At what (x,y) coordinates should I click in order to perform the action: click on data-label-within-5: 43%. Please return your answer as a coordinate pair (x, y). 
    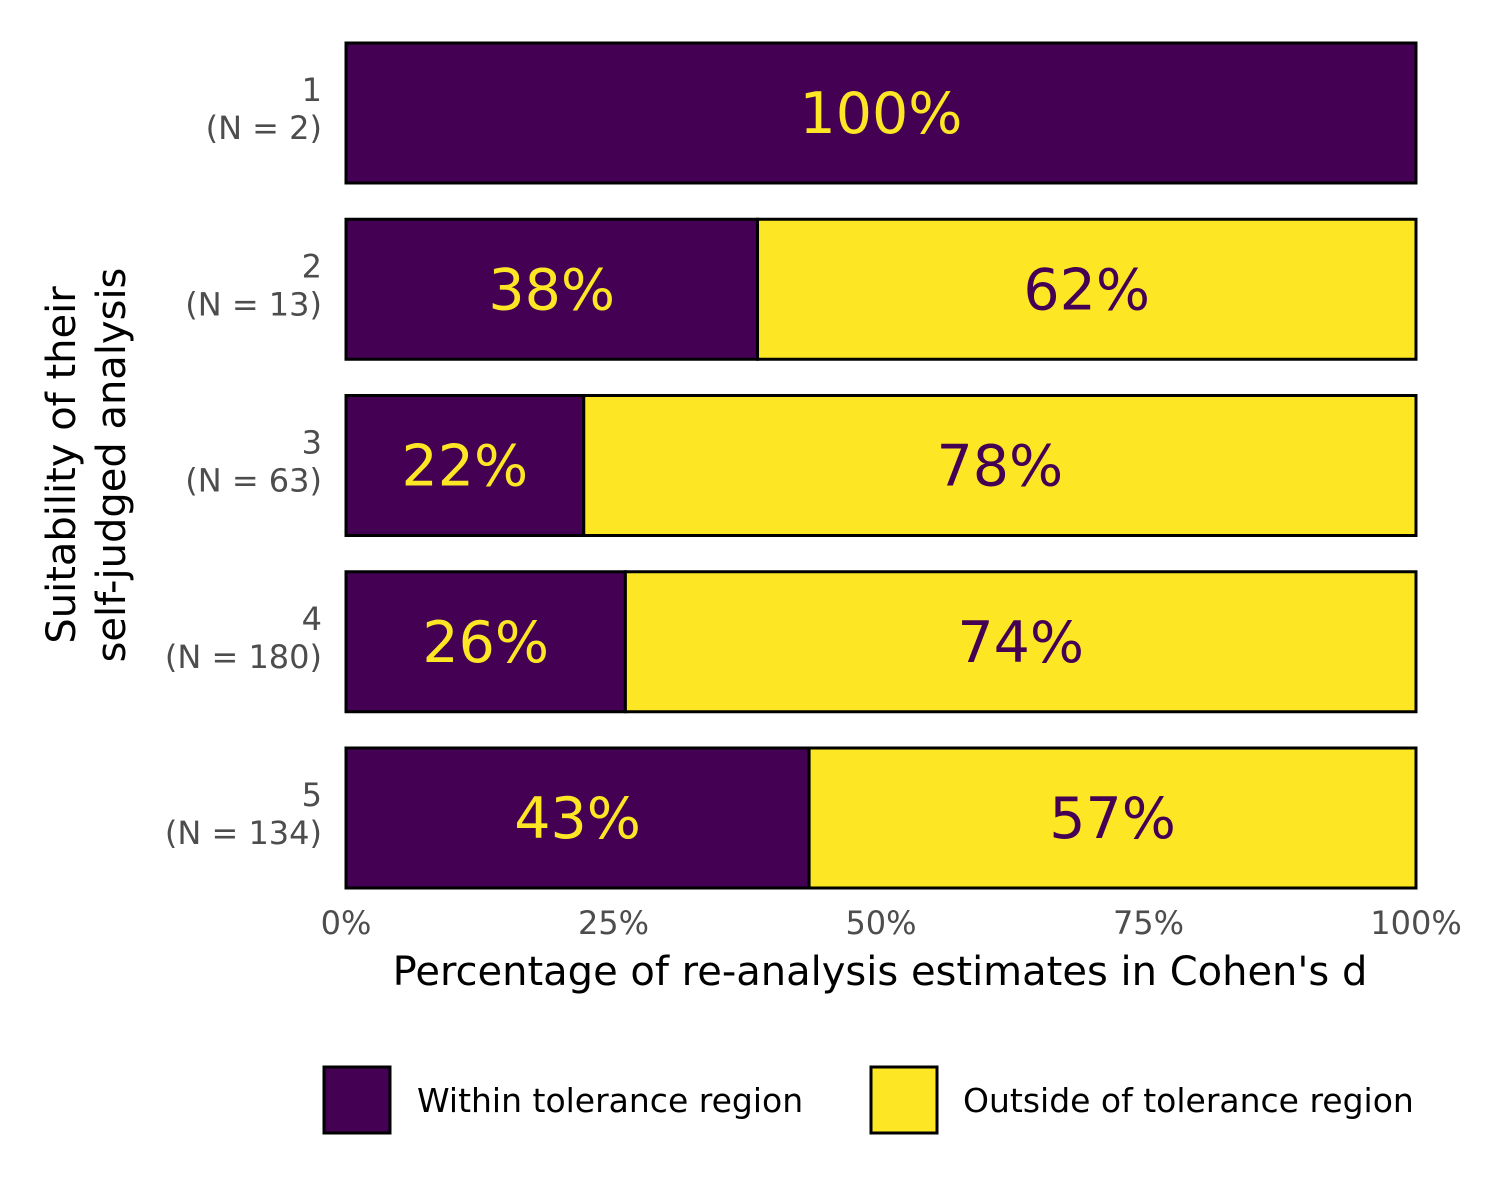
    Looking at the image, I should click on (577, 819).